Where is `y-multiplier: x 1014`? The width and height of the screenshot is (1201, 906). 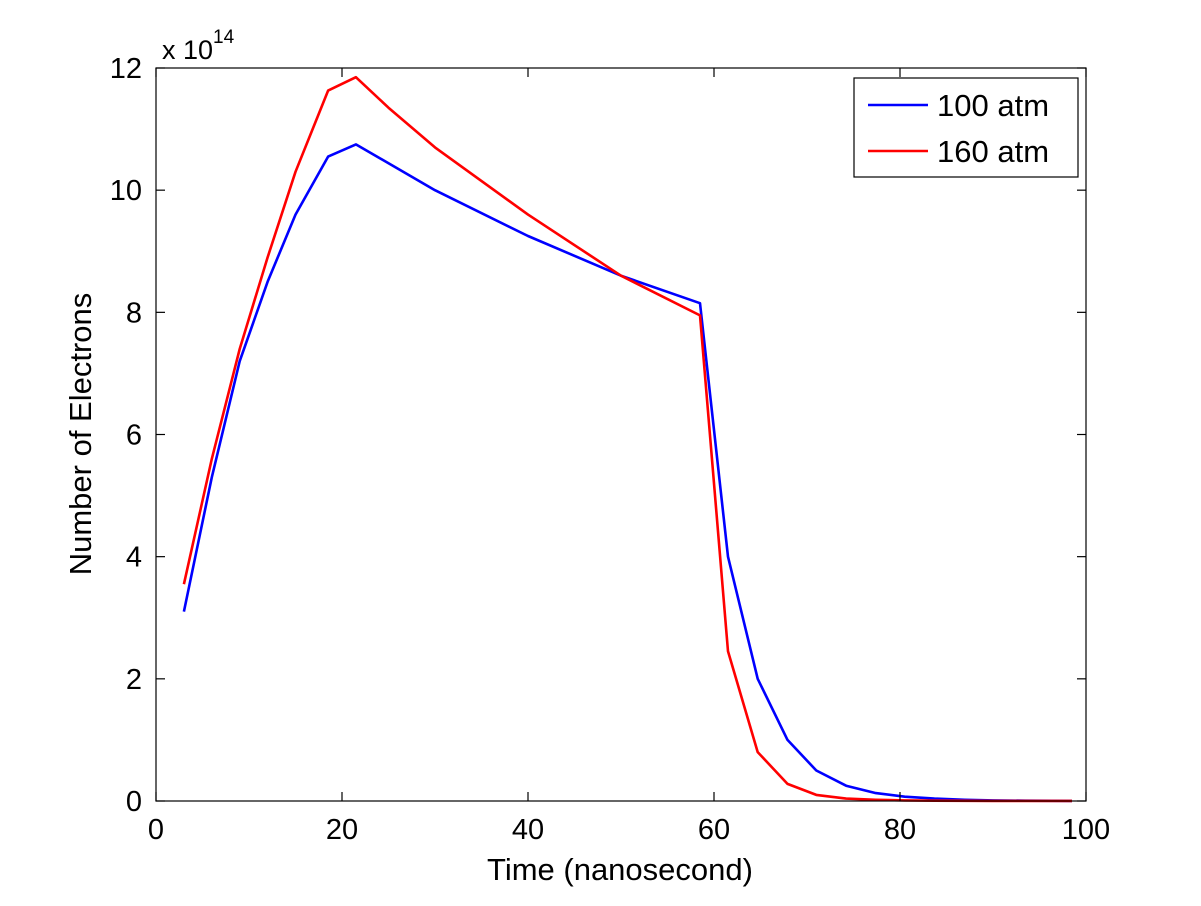 y-multiplier: x 1014 is located at coordinates (198, 46).